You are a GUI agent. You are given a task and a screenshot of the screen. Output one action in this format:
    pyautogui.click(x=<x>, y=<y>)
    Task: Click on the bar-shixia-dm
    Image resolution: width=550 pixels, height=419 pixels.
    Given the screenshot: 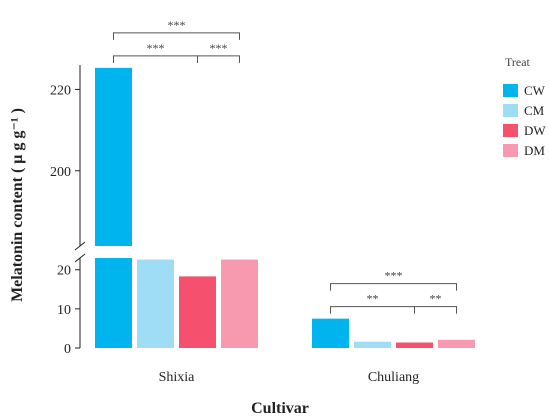 What is the action you would take?
    pyautogui.click(x=239, y=303)
    